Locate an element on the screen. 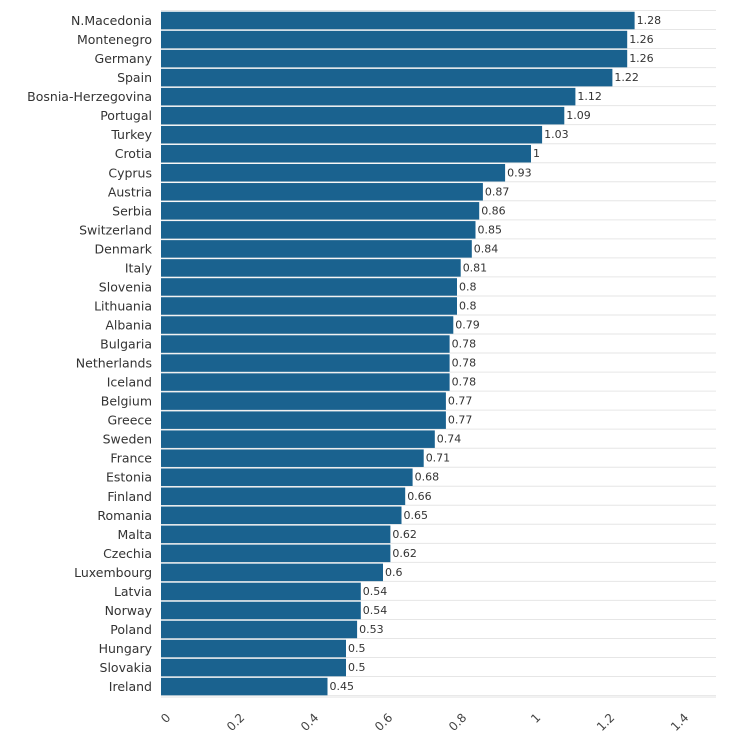  bar-czechia is located at coordinates (276, 553).